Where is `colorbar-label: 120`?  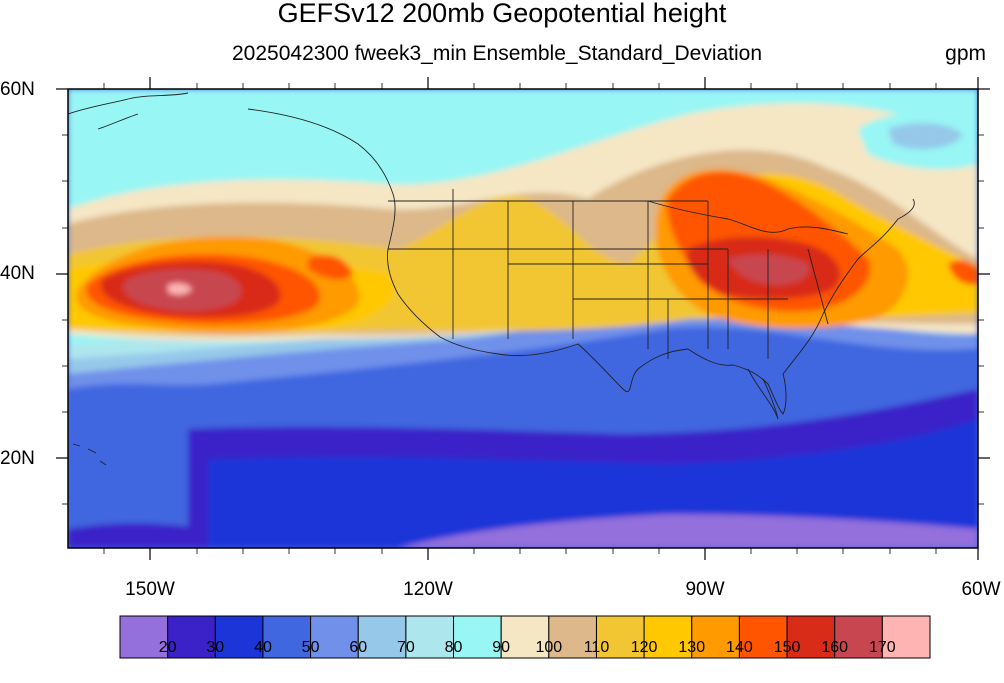
colorbar-label: 120 is located at coordinates (644, 647).